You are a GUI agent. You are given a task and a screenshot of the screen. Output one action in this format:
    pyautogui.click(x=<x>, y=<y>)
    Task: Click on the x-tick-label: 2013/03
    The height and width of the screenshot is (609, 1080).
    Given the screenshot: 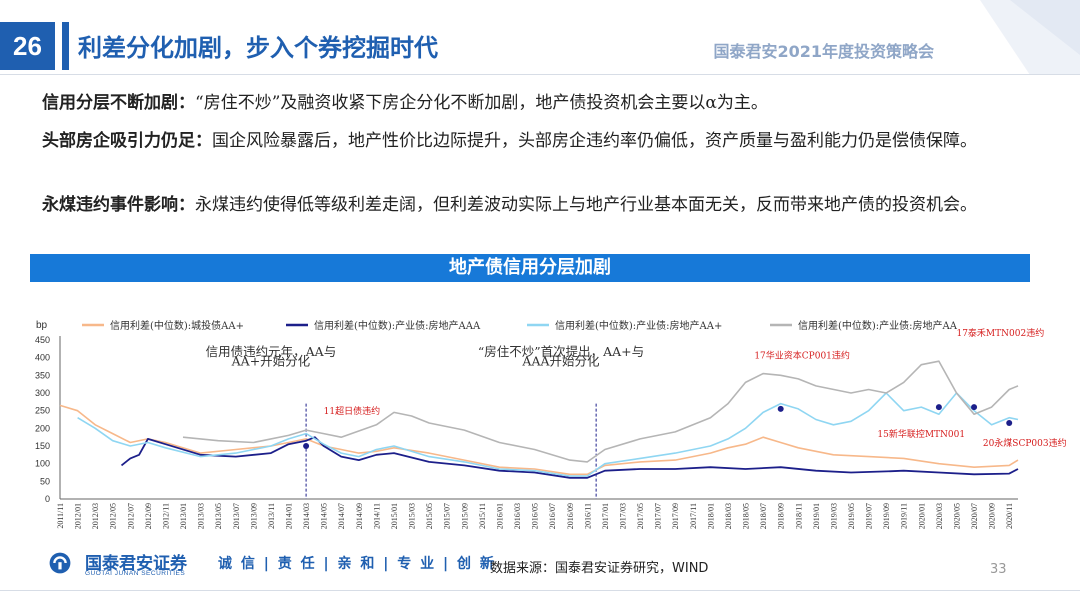 What is the action you would take?
    pyautogui.click(x=201, y=516)
    